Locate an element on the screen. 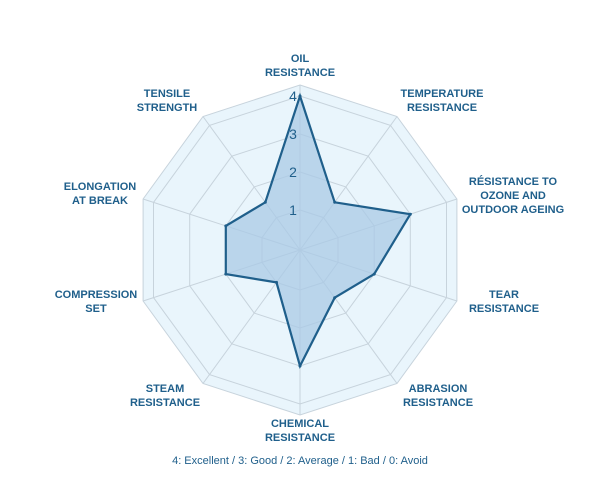 The height and width of the screenshot is (498, 600). axis-label-3: RÉSISTANCE TO OZONE AND OUTDOOR AGEING is located at coordinates (513, 195).